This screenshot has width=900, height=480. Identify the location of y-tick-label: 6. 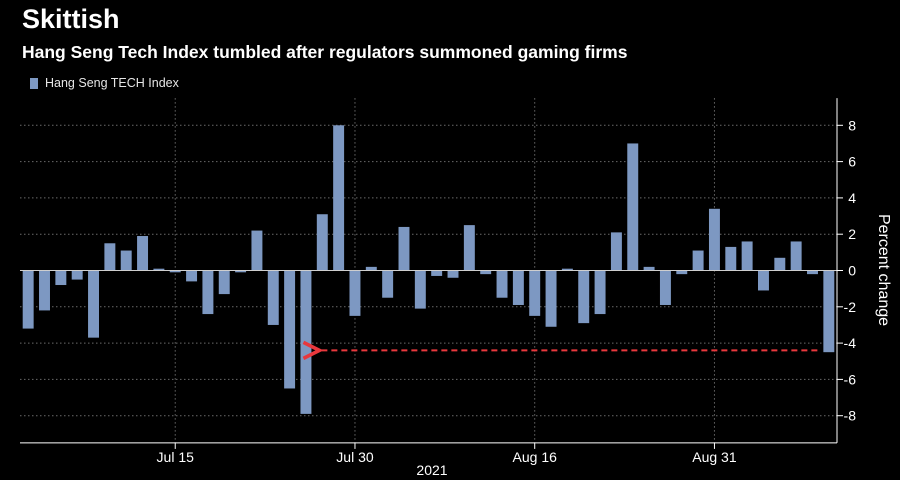
(852, 162).